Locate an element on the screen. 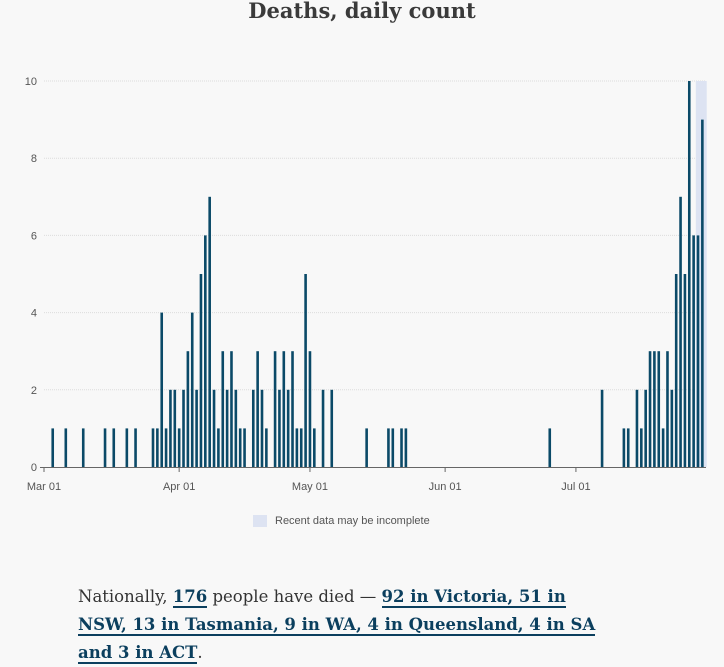 The height and width of the screenshot is (667, 724). y-tick-label: 4 is located at coordinates (34, 314).